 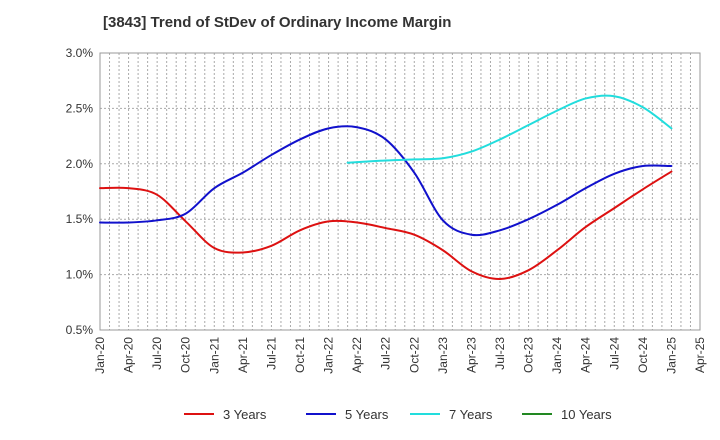 What do you see at coordinates (80, 53) in the screenshot?
I see `y-tick-label: 3.0%` at bounding box center [80, 53].